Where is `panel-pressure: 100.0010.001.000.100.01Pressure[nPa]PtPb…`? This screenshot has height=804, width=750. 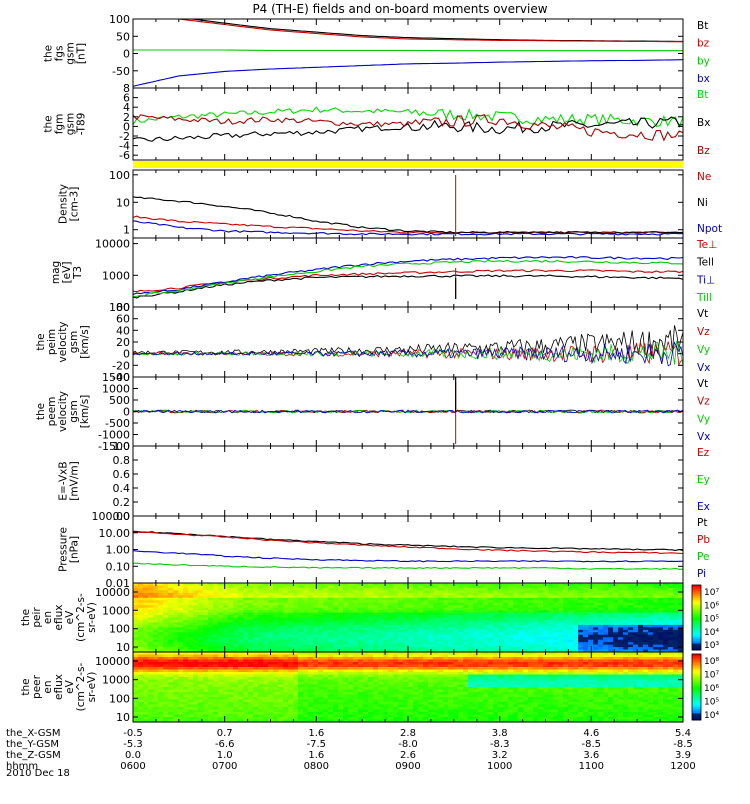 panel-pressure: 100.0010.001.000.100.01Pressure[nPa]PtPb… is located at coordinates (384, 550).